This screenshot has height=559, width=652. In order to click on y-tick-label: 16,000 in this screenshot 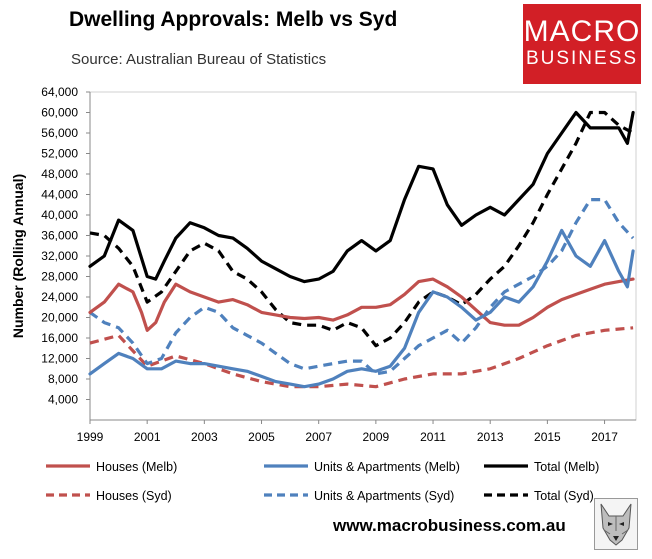, I will do `click(59, 338)`.